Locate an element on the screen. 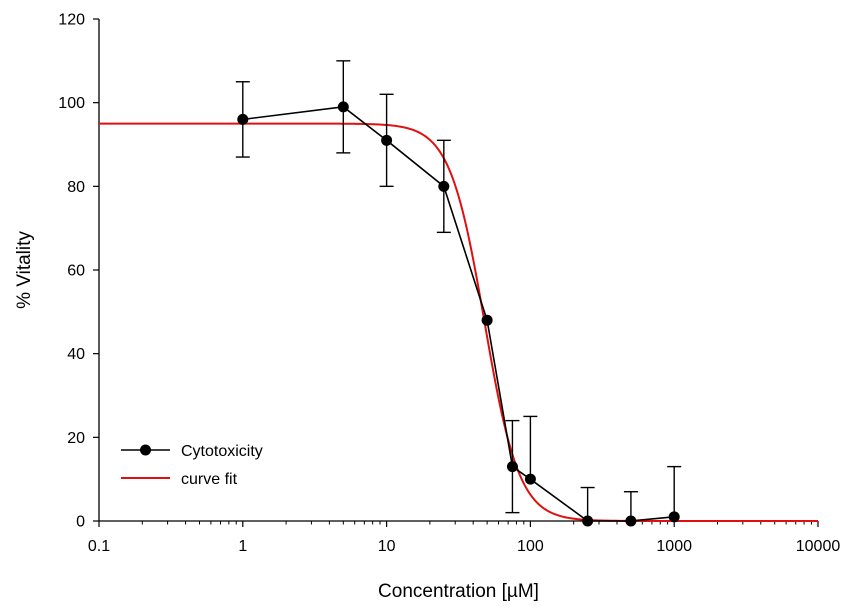 This screenshot has width=851, height=608. y-tick-label: 60 is located at coordinates (76, 271).